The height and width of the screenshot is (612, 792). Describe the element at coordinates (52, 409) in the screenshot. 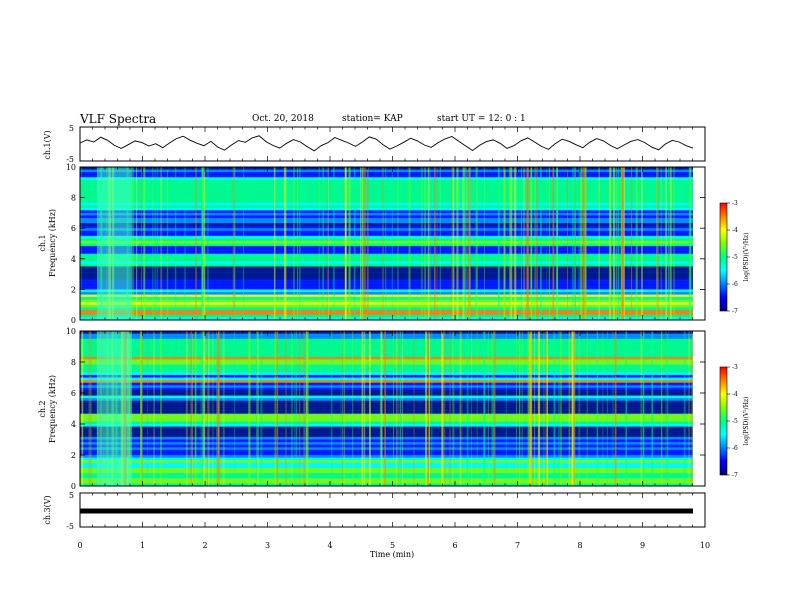

I see `ch2-spec-ylabel-freq: Frequency (kHz)` at that location.